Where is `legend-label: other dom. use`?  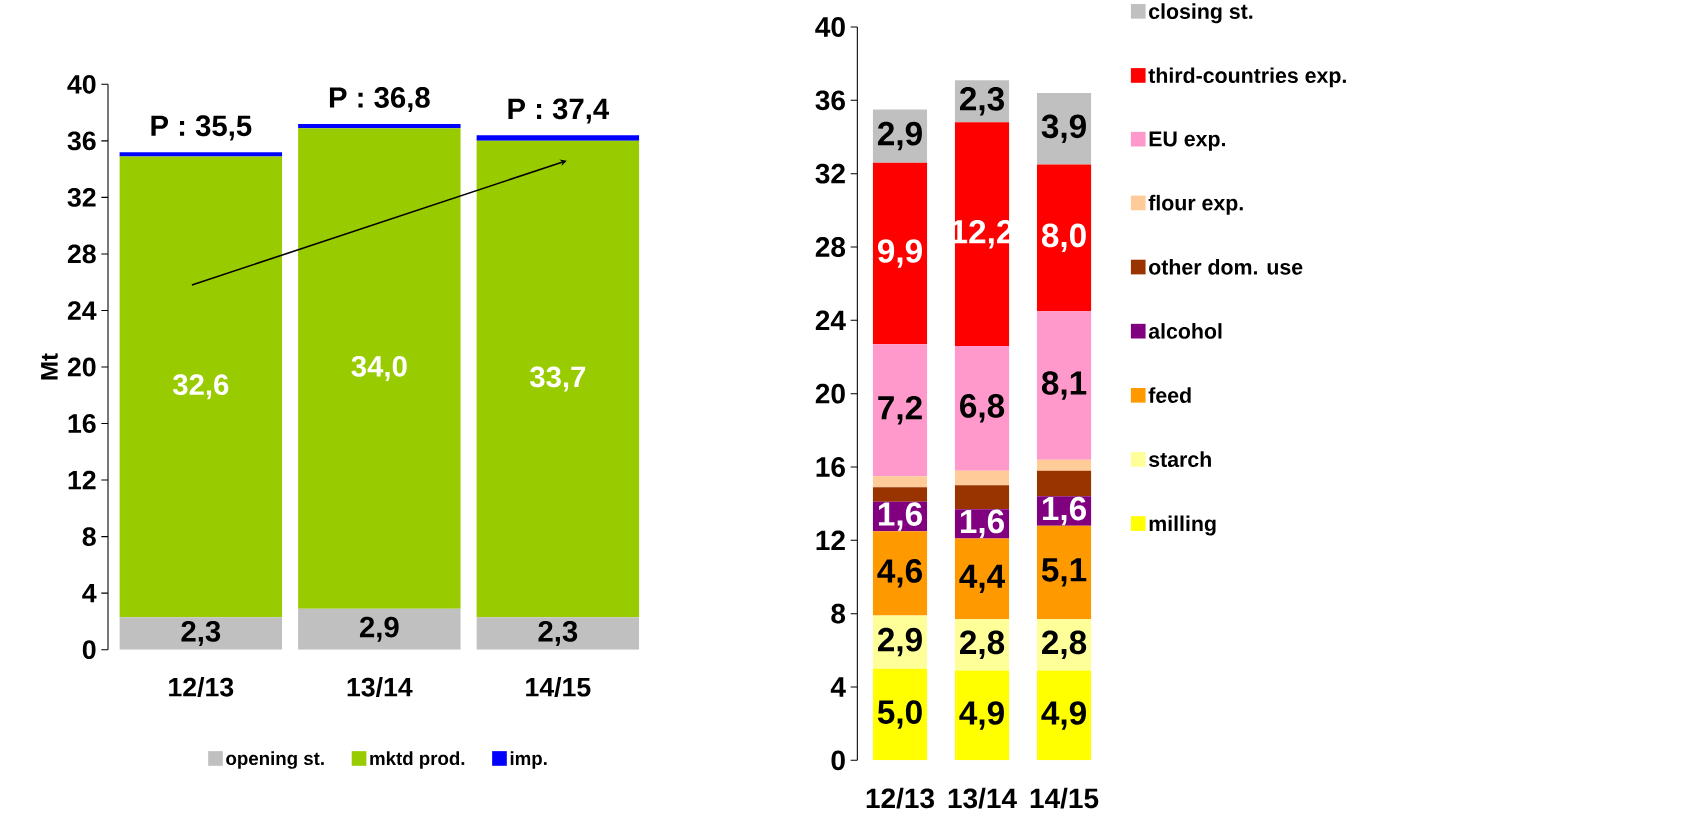 legend-label: other dom. use is located at coordinates (1226, 266).